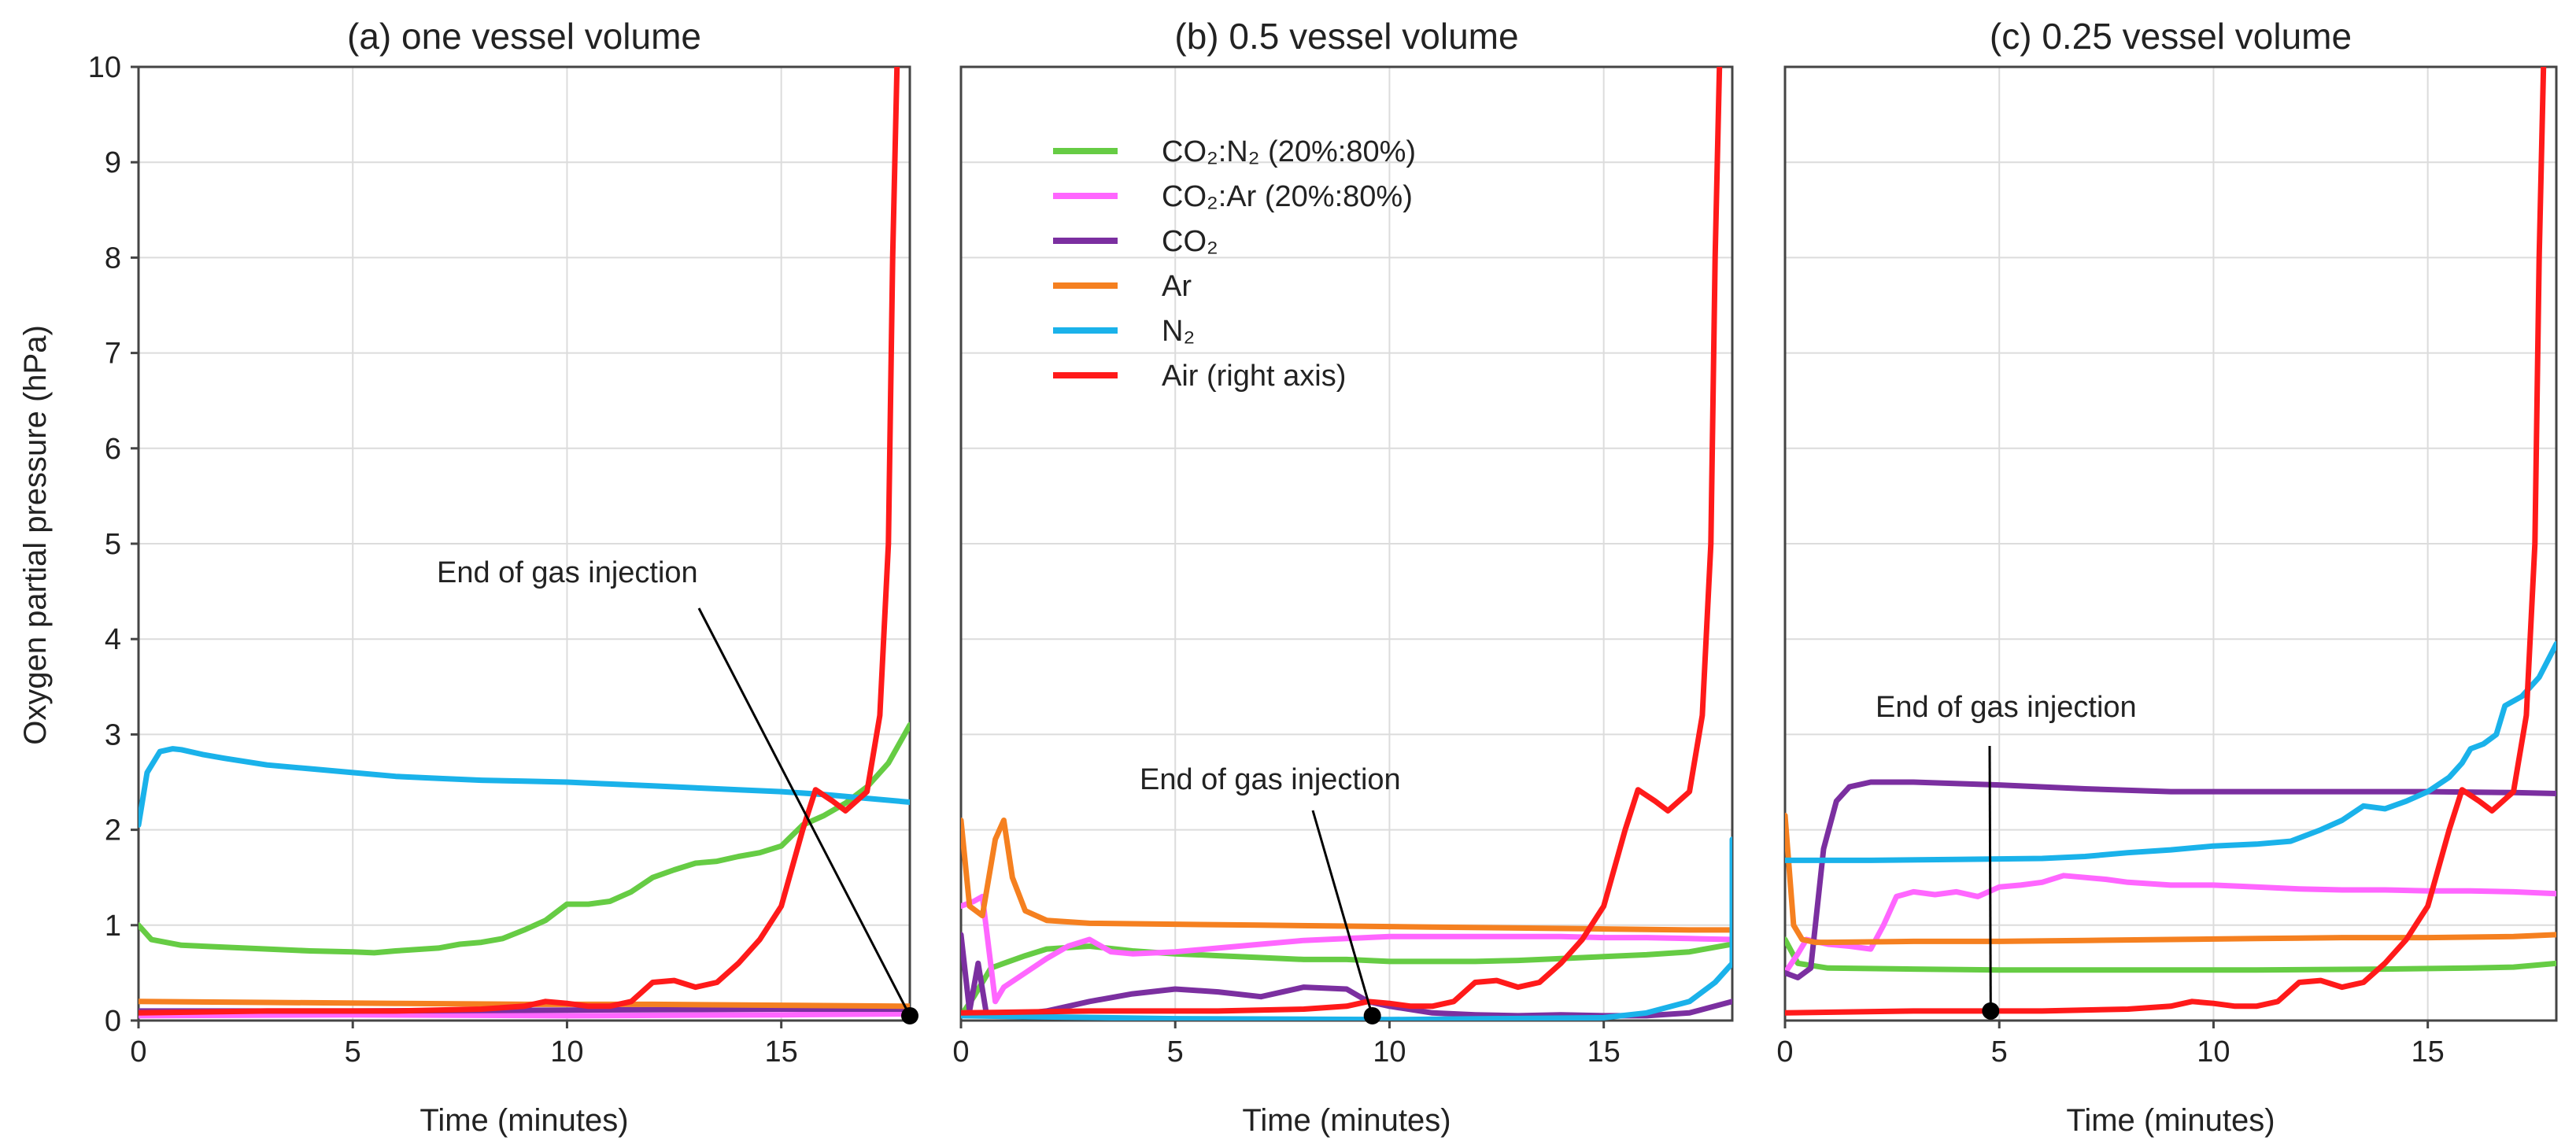  I want to click on y-tick-label: 9, so click(113, 162).